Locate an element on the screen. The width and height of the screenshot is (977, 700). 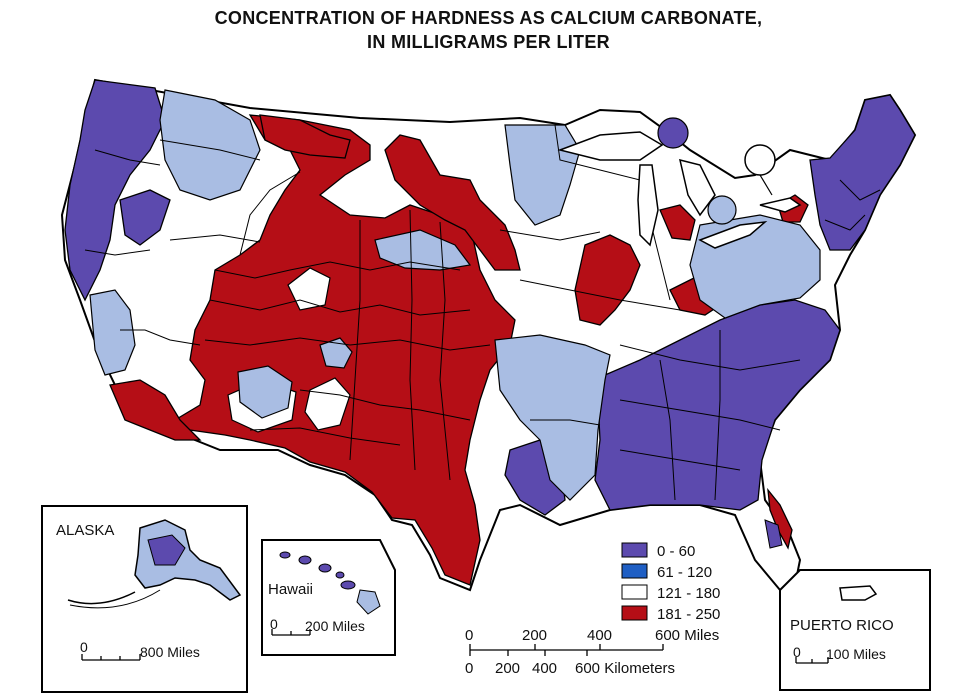
lightblue-region-california is located at coordinates (112, 332).